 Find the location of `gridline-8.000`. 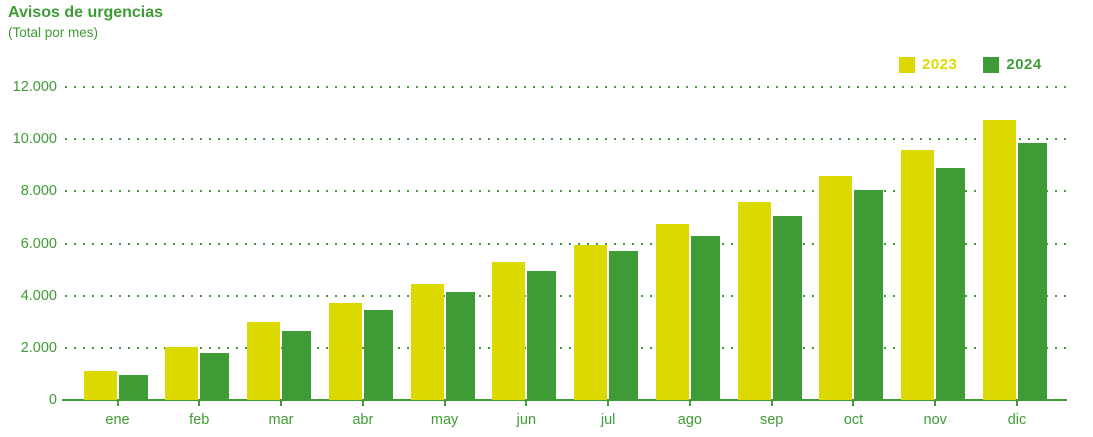

gridline-8.000 is located at coordinates (566, 191).